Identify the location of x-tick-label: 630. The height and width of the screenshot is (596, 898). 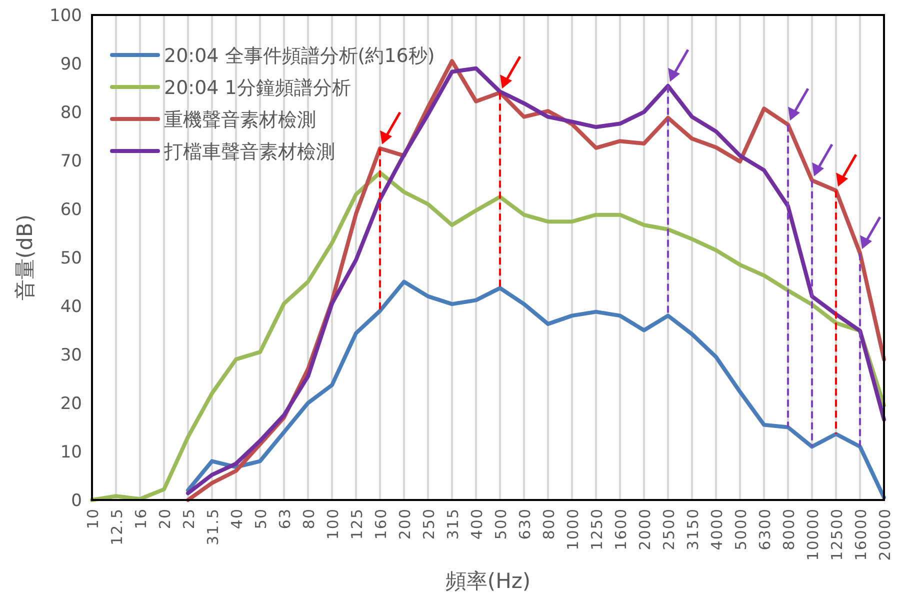
(525, 524).